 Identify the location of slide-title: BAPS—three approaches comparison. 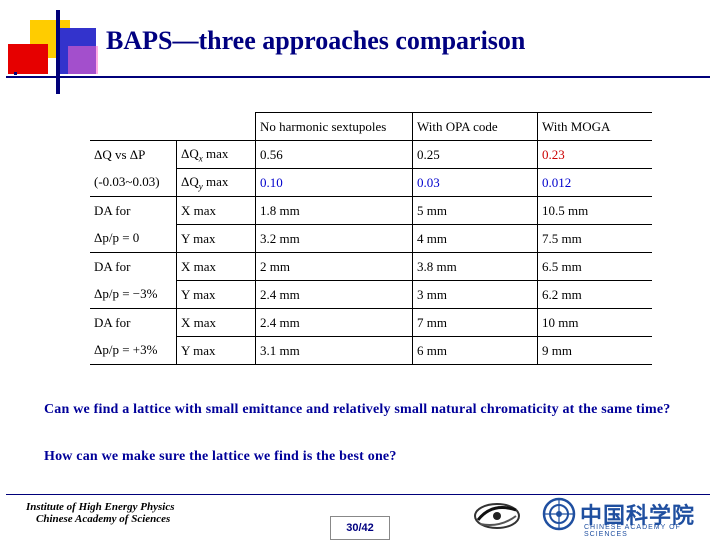
(316, 40).